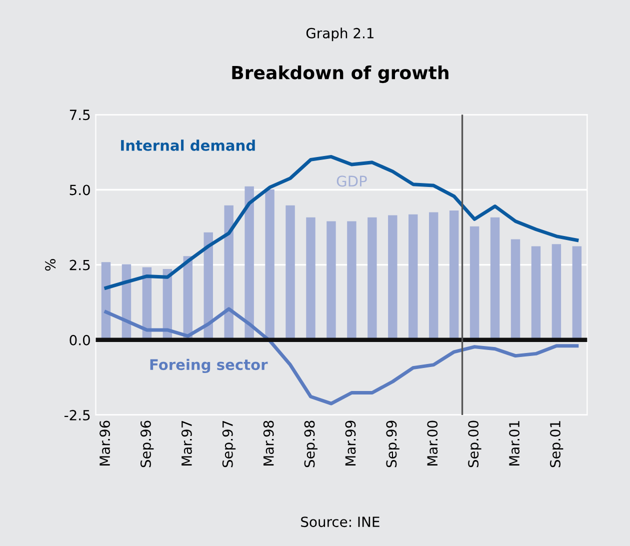  Describe the element at coordinates (209, 366) in the screenshot. I see `series-label: Foreing sector` at that location.